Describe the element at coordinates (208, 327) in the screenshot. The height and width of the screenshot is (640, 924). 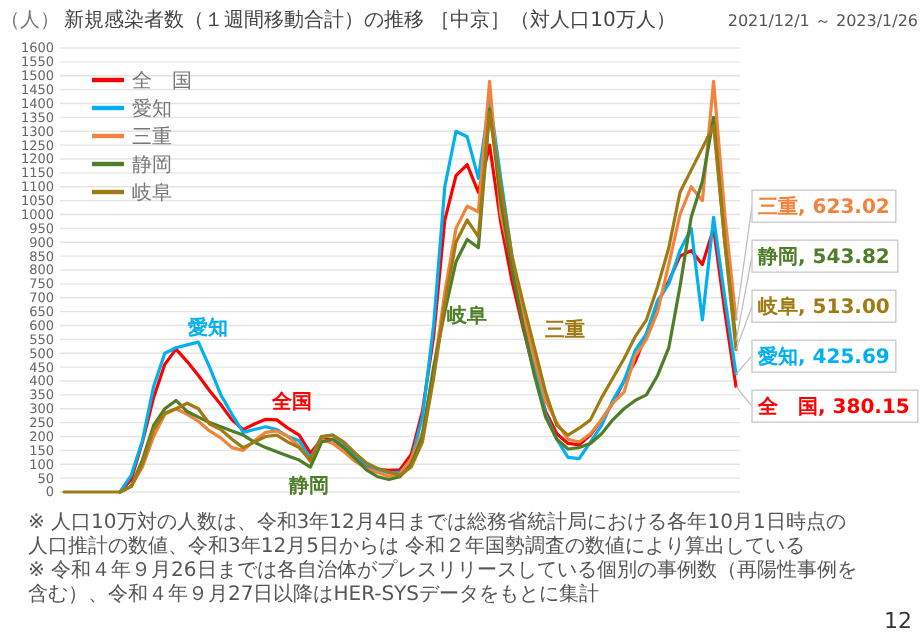
I see `annotation: 愛知` at that location.